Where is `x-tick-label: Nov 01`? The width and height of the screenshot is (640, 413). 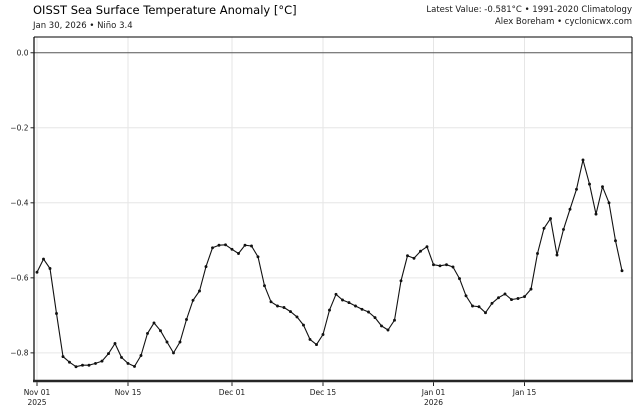
x-tick-label: Nov 01 is located at coordinates (37, 392).